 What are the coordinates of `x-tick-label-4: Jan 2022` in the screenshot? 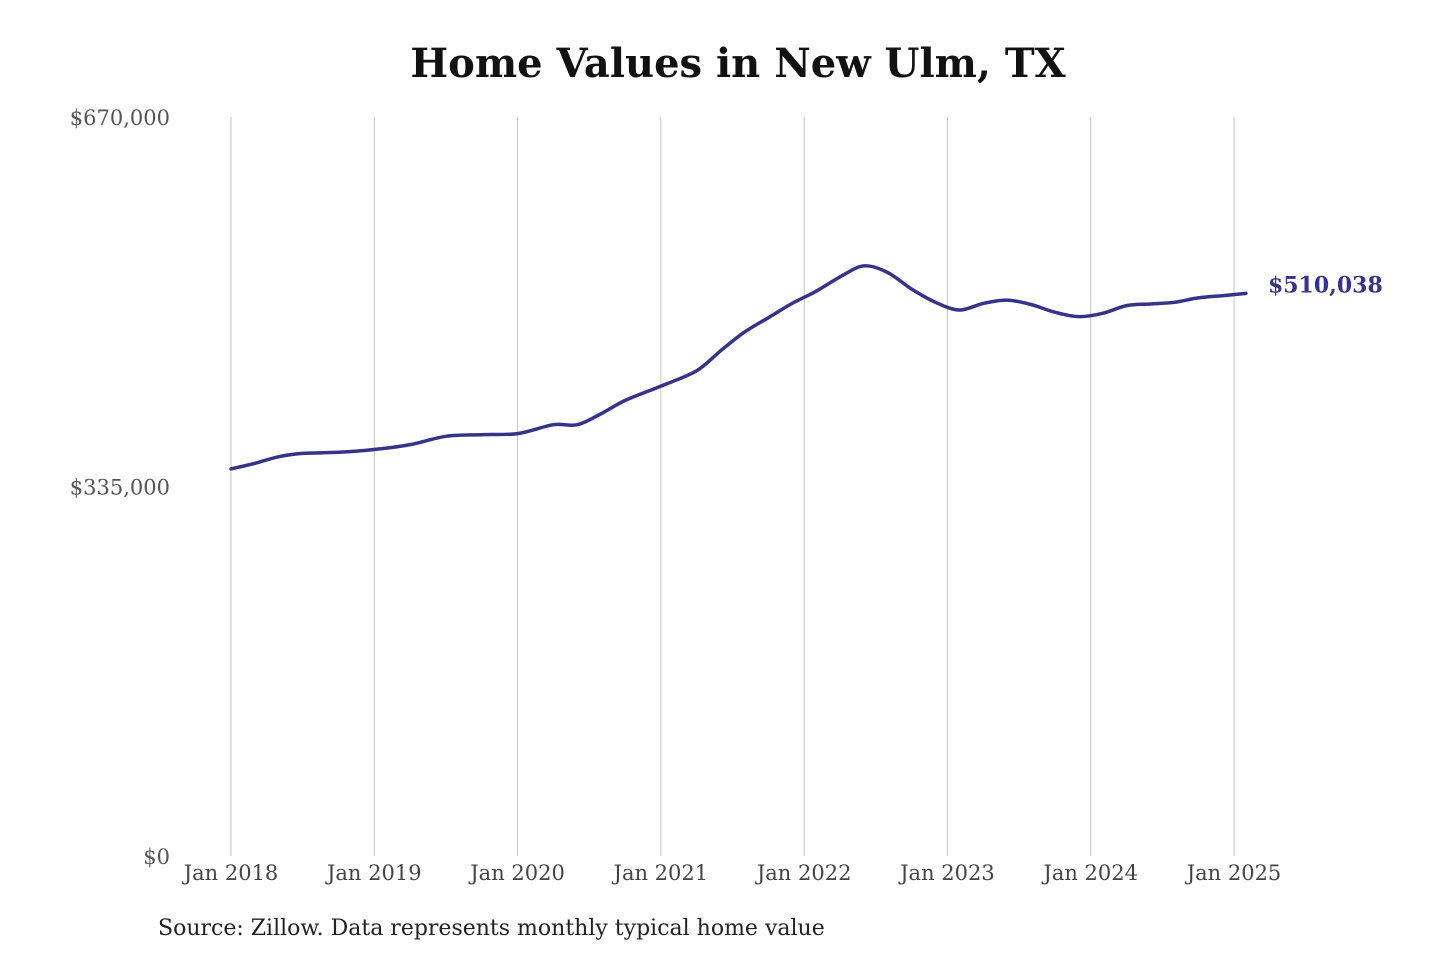 It's located at (803, 873).